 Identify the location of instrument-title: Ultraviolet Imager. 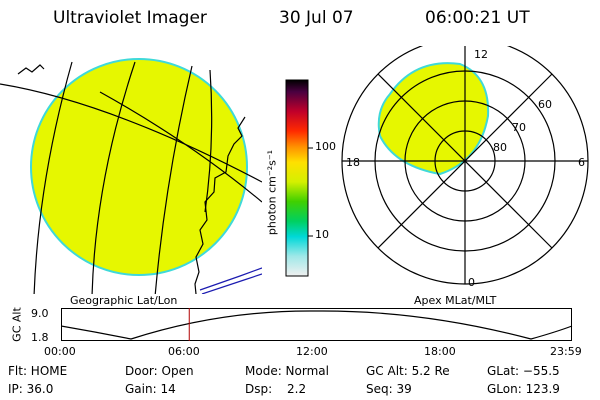
(130, 18).